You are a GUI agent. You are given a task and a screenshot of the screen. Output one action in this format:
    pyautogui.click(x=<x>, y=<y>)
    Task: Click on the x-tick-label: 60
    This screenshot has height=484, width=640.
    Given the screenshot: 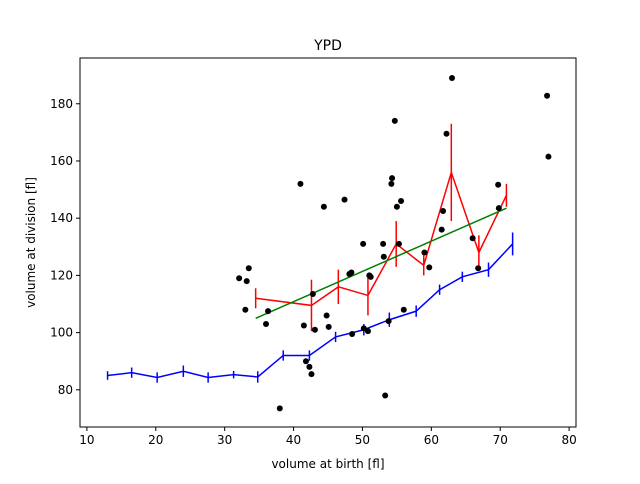 What is the action you would take?
    pyautogui.click(x=431, y=440)
    